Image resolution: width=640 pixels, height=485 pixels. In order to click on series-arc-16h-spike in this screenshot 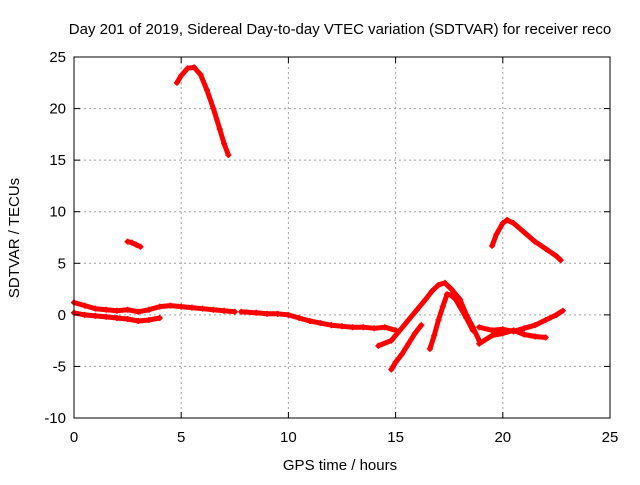, I will do `click(451, 321)`.